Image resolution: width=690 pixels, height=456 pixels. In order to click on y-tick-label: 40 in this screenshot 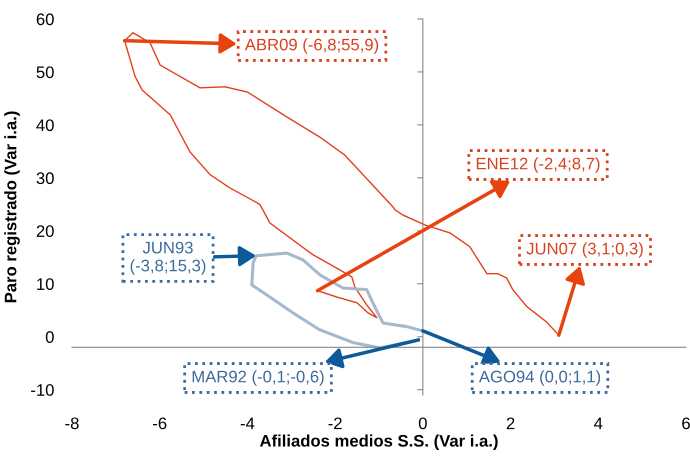, I will do `click(45, 125)`.